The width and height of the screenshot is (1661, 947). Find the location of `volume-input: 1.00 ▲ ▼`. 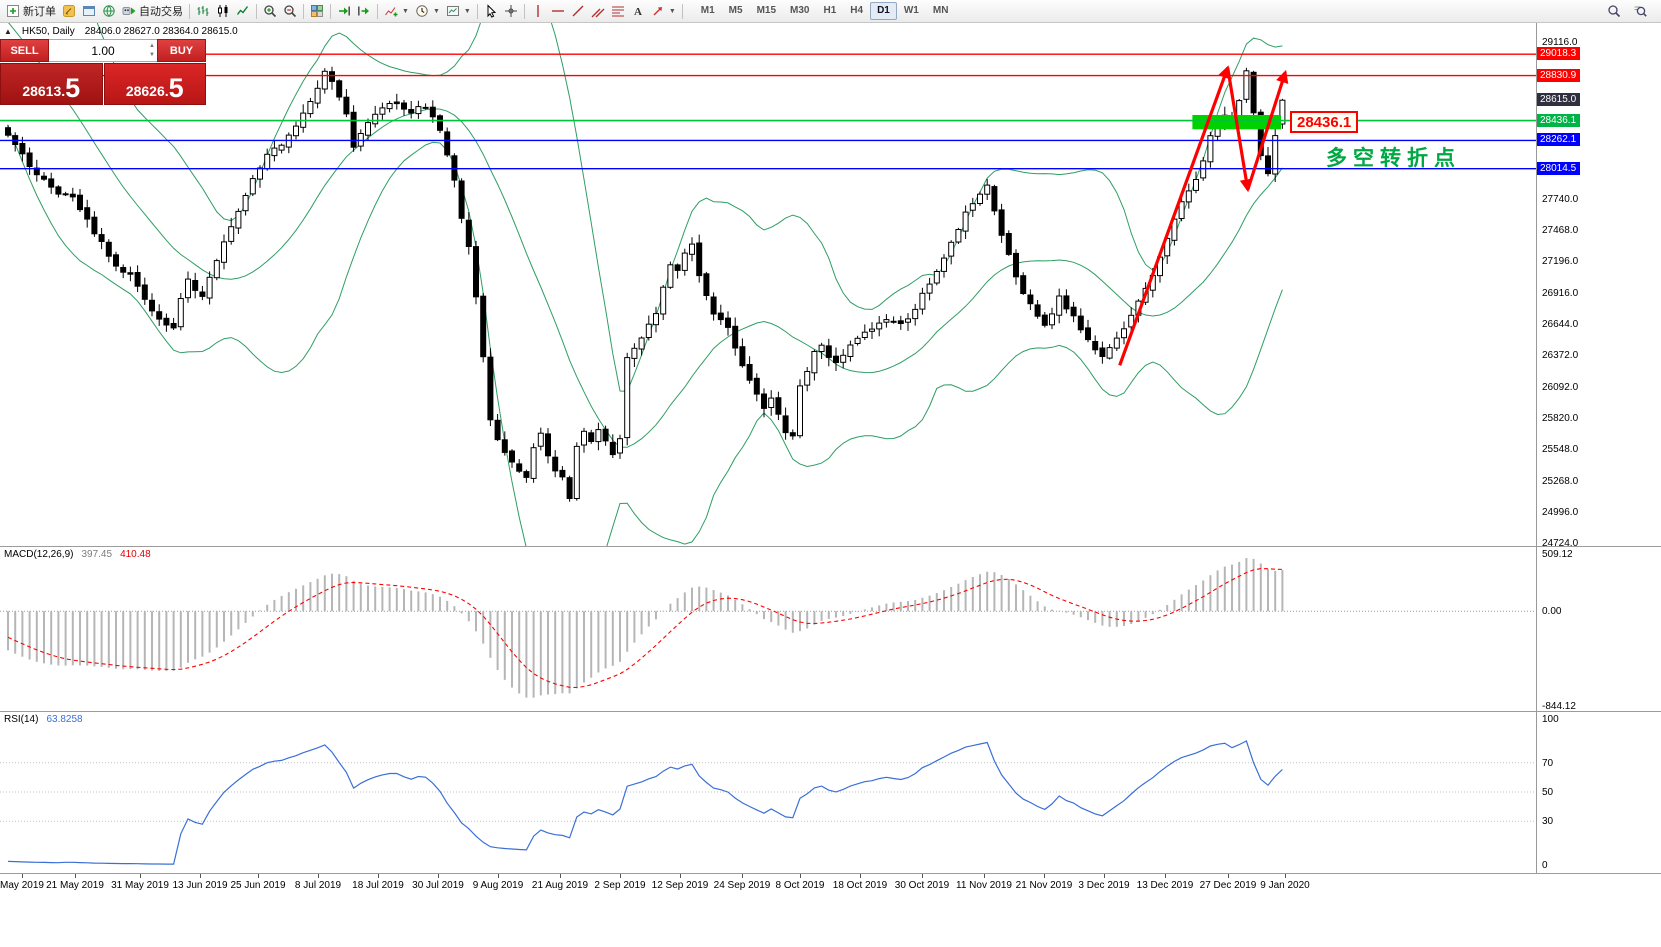

volume-input: 1.00 ▲ ▼ is located at coordinates (103, 50).